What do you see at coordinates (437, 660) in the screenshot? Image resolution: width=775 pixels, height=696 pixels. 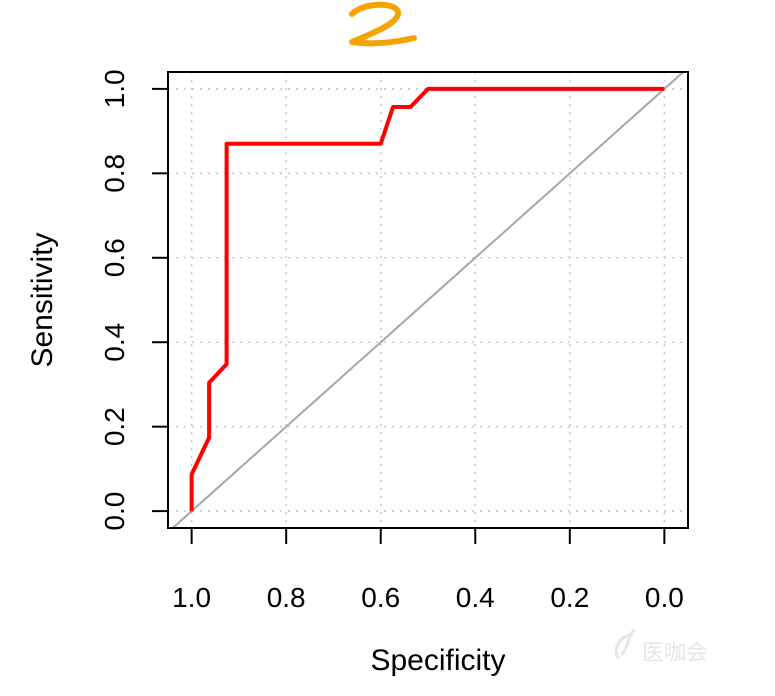 I see `x-axis-title: Specificity` at bounding box center [437, 660].